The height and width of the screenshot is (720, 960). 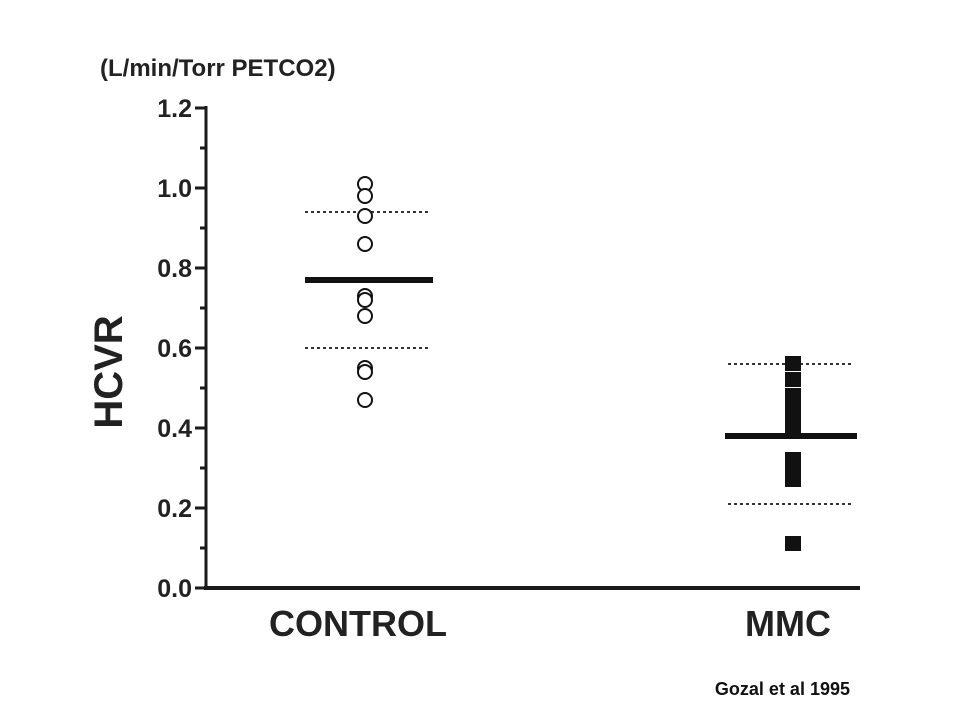 I want to click on y-tick-label: 0.2, so click(x=174, y=509).